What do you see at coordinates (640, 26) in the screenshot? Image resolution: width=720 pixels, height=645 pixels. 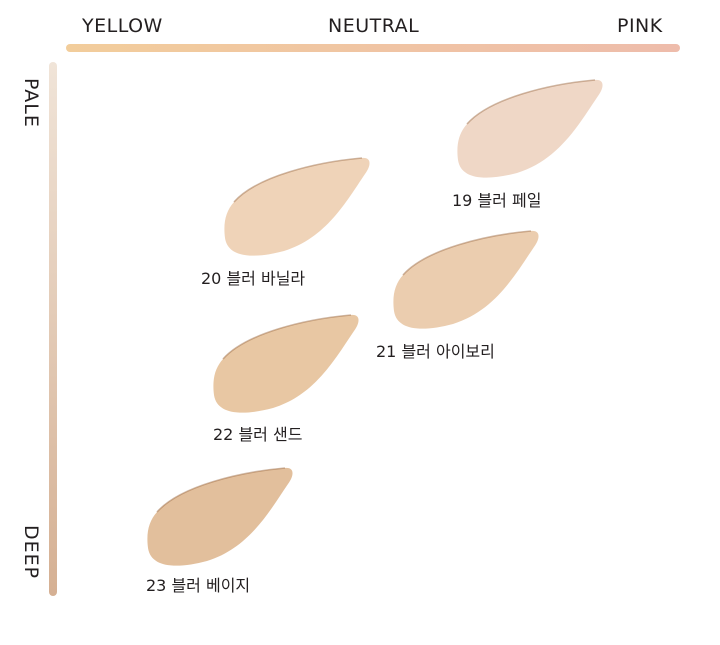 I see `axis-label-pink: PINK` at bounding box center [640, 26].